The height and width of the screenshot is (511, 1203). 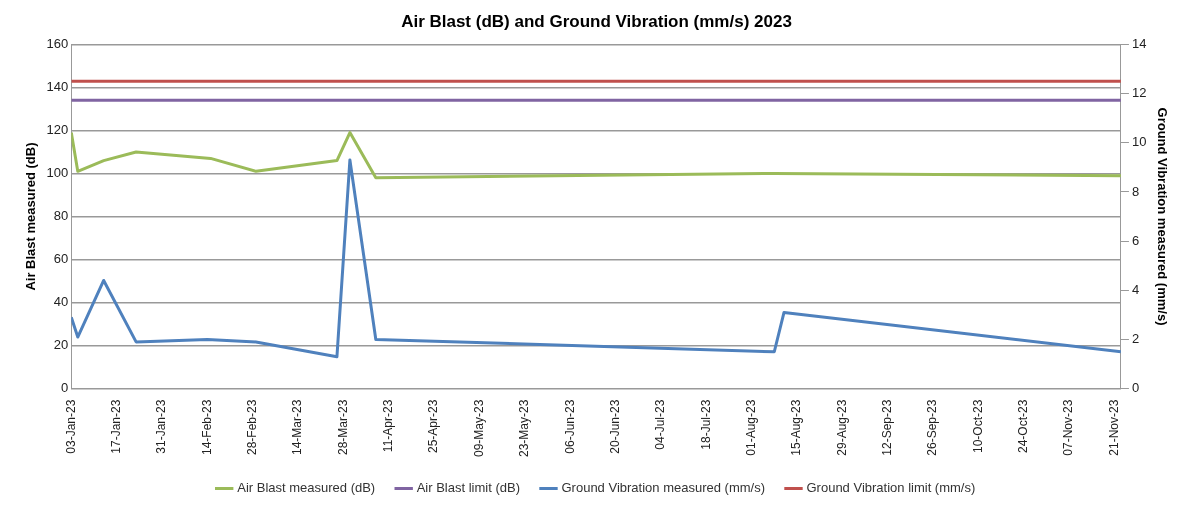 What do you see at coordinates (57, 130) in the screenshot?
I see `y-tick-label: 120` at bounding box center [57, 130].